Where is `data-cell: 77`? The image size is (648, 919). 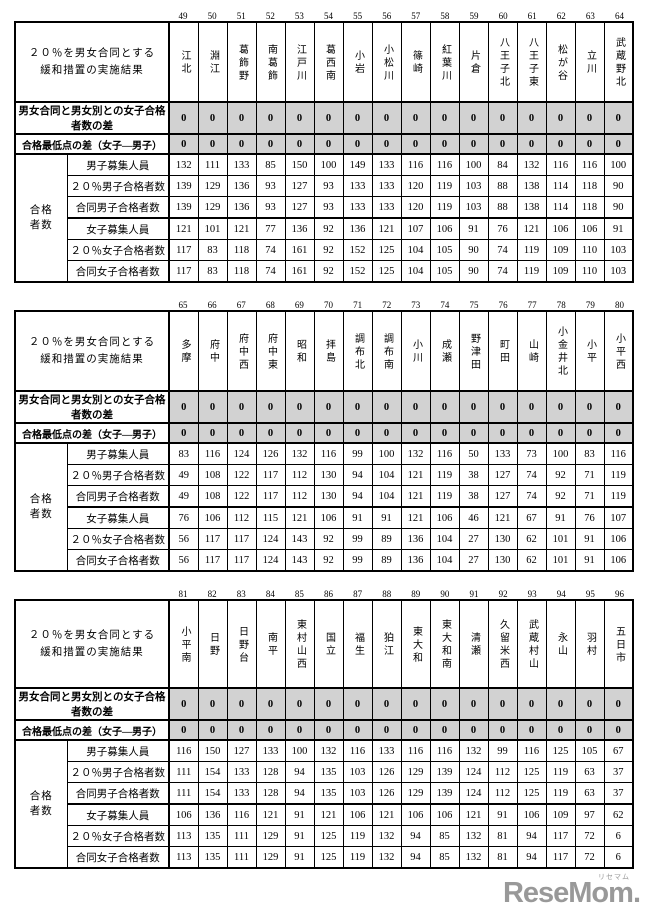
data-cell: 77 is located at coordinates (270, 228).